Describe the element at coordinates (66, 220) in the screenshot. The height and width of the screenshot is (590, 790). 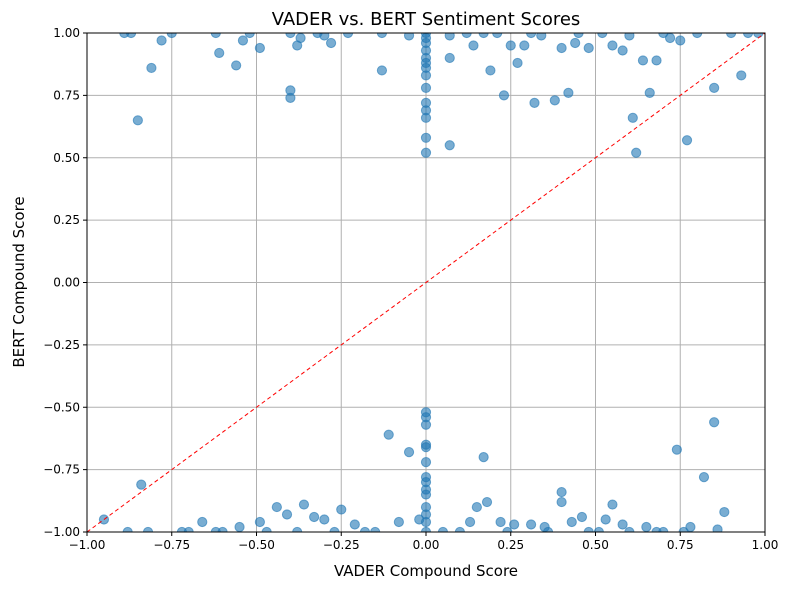
I see `y-tick-label: 0.25` at that location.